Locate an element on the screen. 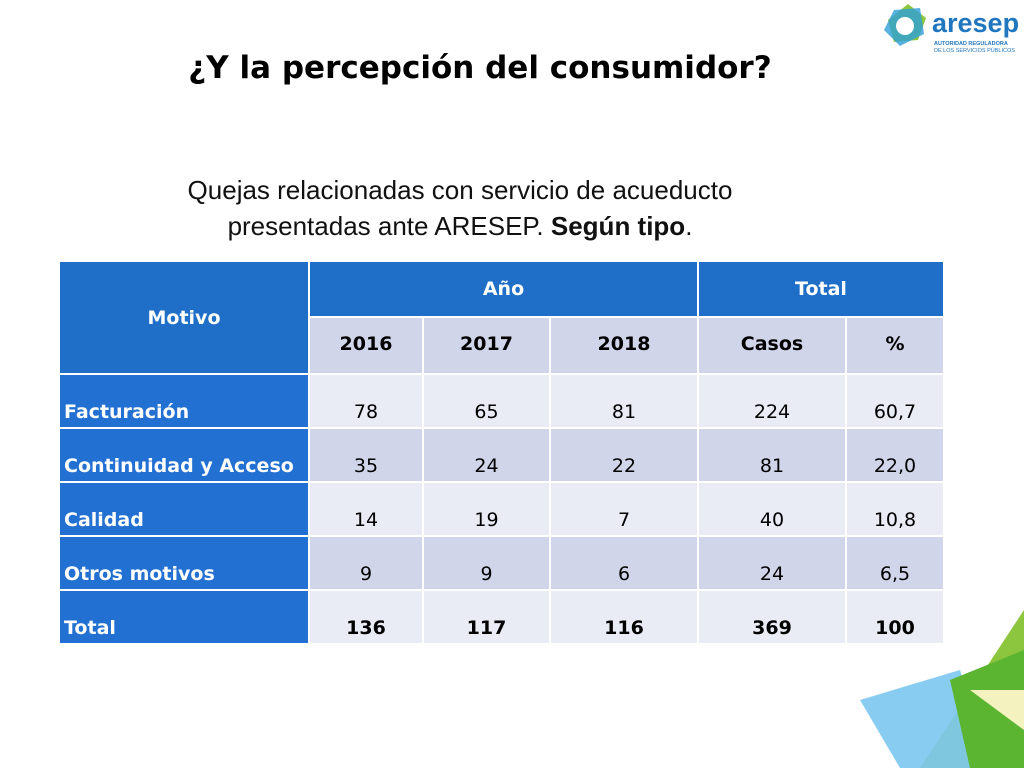  table-cell: 6,5 is located at coordinates (895, 563).